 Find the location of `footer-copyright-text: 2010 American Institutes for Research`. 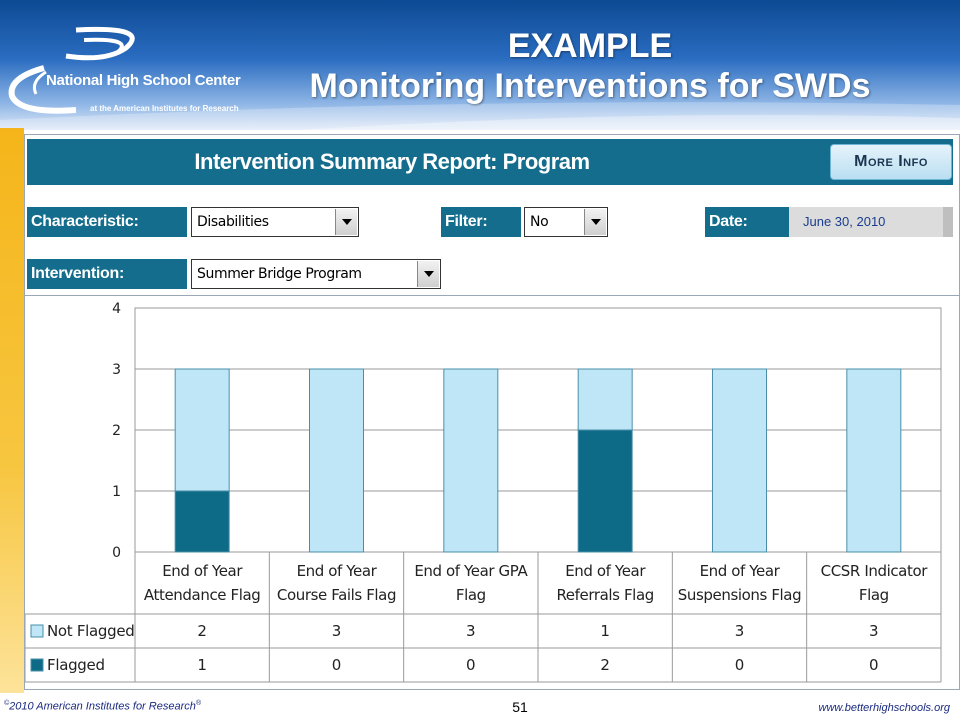

footer-copyright-text: 2010 American Institutes for Research is located at coordinates (102, 706).